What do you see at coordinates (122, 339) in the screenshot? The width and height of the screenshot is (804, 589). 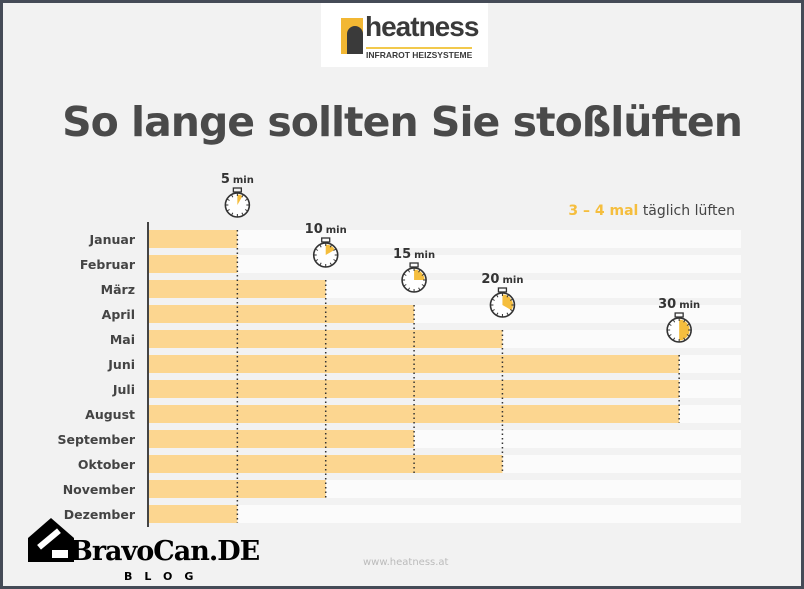 I see `category-label: Mai` at bounding box center [122, 339].